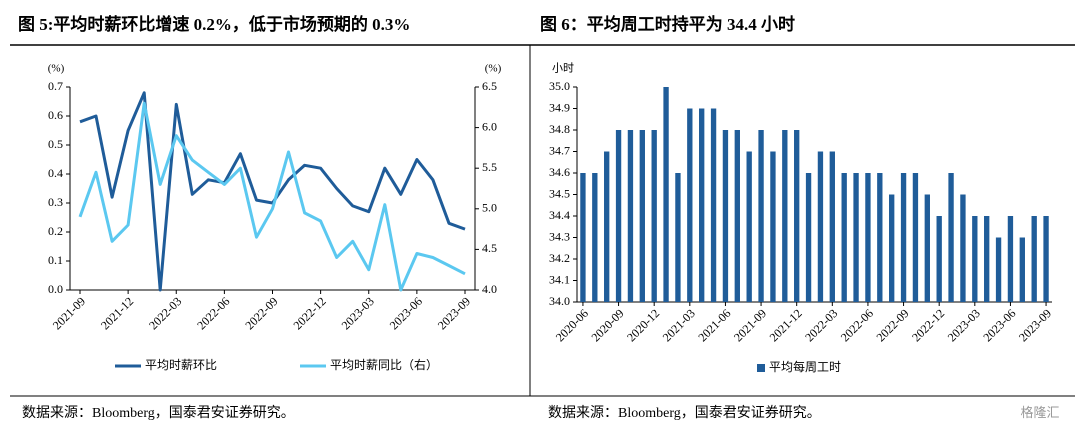 Image resolution: width=1080 pixels, height=434 pixels. Describe the element at coordinates (489, 86) in the screenshot. I see `y2-tick-label: 6.5` at that location.